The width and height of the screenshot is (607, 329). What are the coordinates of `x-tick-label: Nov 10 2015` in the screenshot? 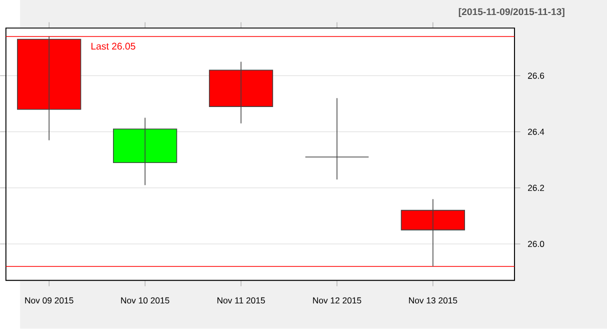 It's located at (145, 300).